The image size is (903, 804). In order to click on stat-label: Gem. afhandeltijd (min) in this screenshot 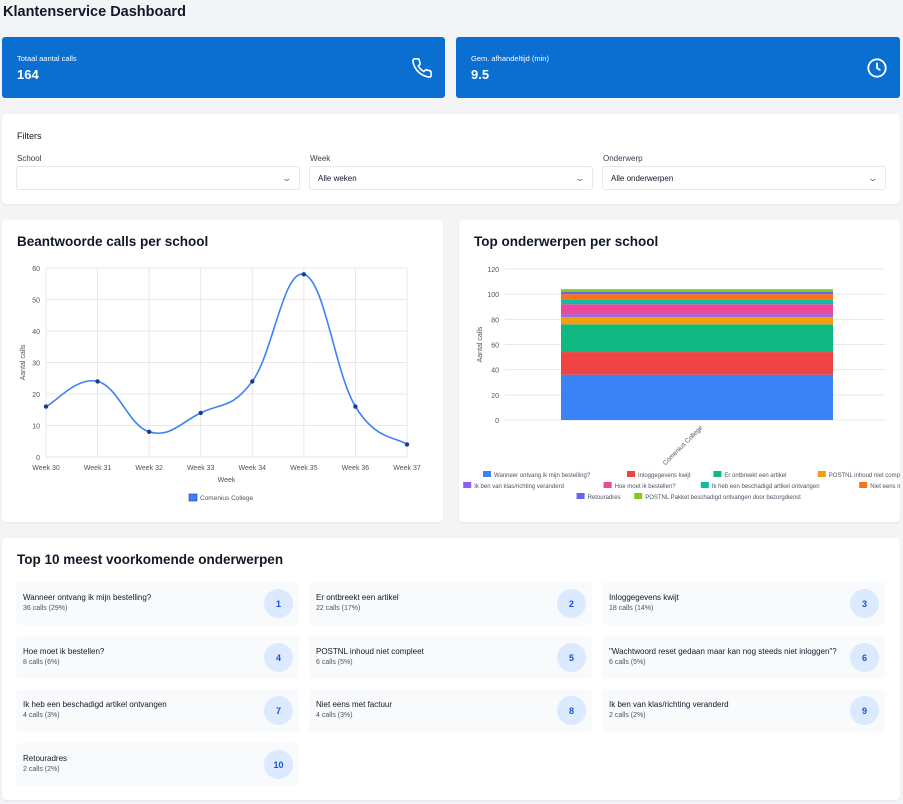, I will do `click(510, 58)`.